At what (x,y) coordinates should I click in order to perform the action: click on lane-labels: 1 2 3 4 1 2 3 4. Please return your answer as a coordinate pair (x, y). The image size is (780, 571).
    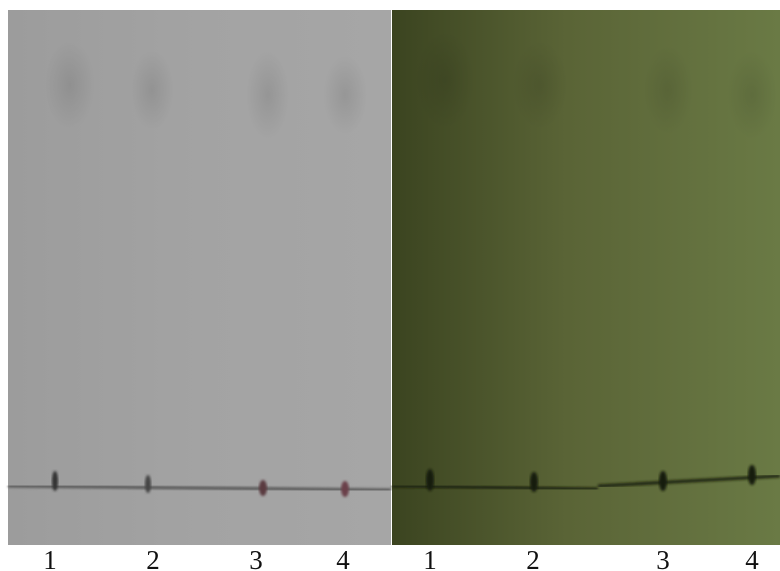
    Looking at the image, I should click on (401, 558).